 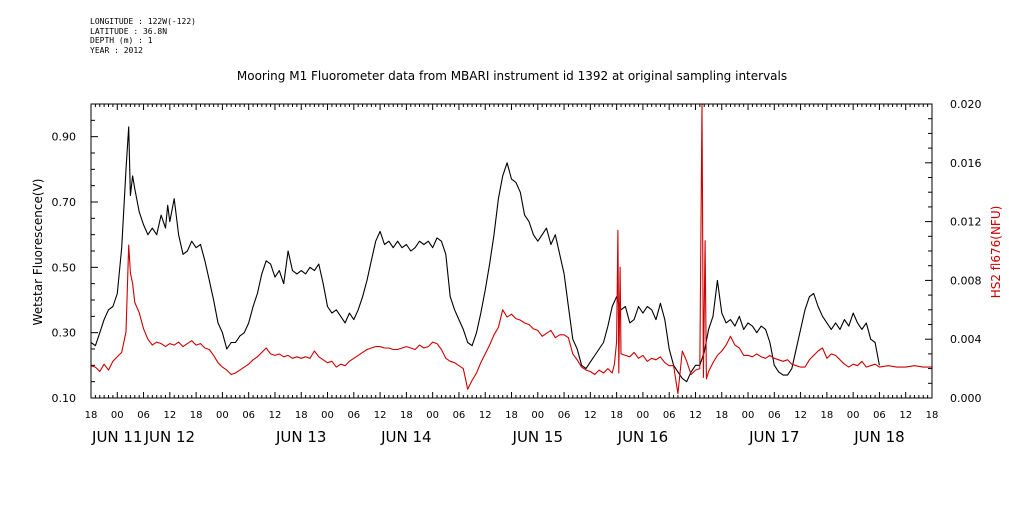 I want to click on x-day-label: JUN 13, so click(x=300, y=437).